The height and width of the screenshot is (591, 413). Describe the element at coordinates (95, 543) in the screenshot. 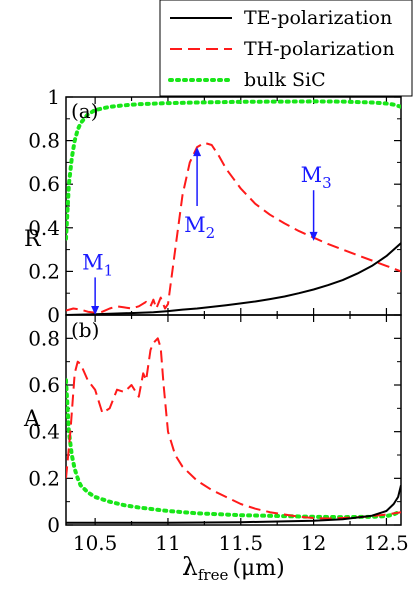

I see `x-tick-label: 10.5` at that location.